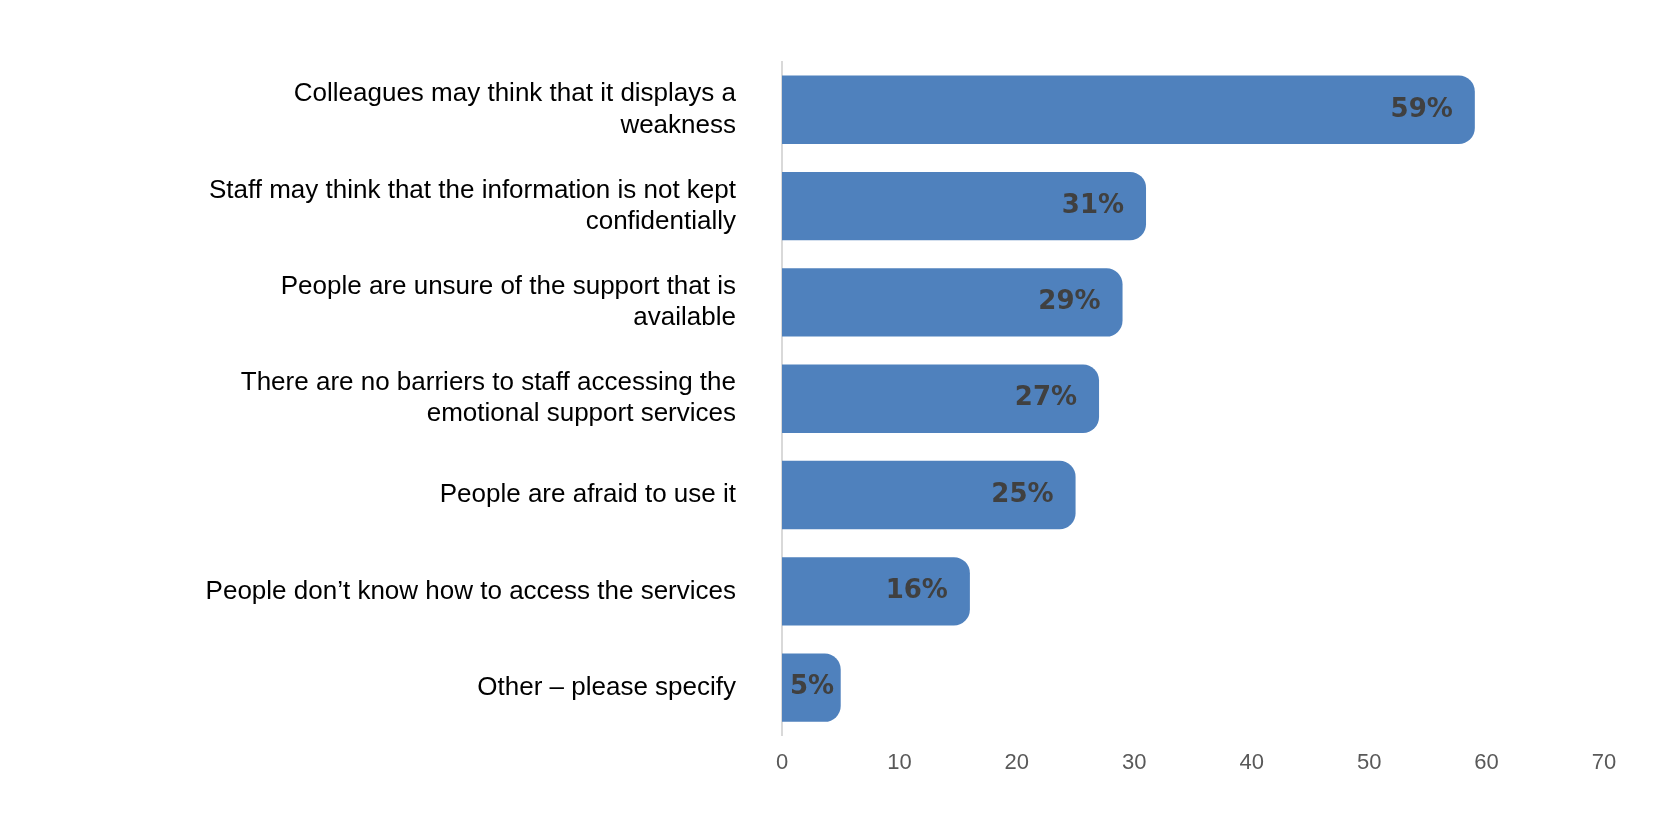 This screenshot has width=1654, height=813. Describe the element at coordinates (1604, 762) in the screenshot. I see `x-tick-label: 70` at that location.